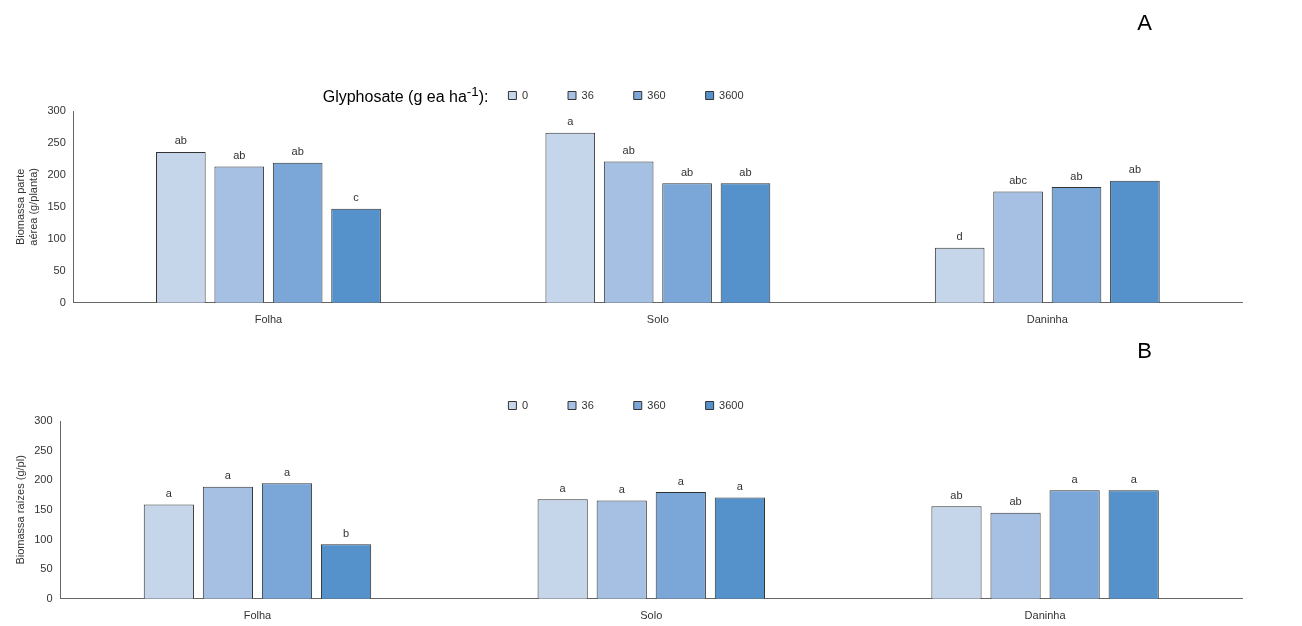  What do you see at coordinates (959, 236) in the screenshot?
I see `data-label: d` at bounding box center [959, 236].